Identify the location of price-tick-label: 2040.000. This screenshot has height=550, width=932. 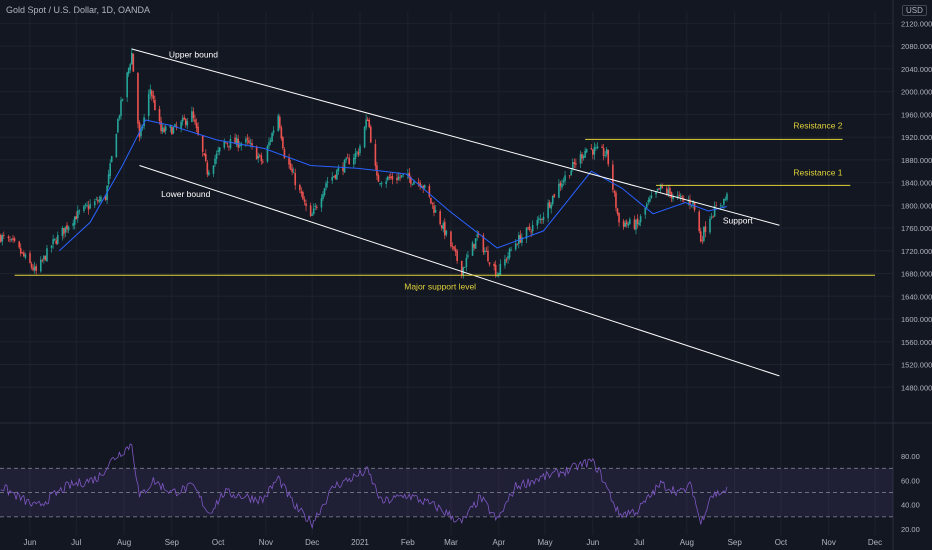
(916, 69).